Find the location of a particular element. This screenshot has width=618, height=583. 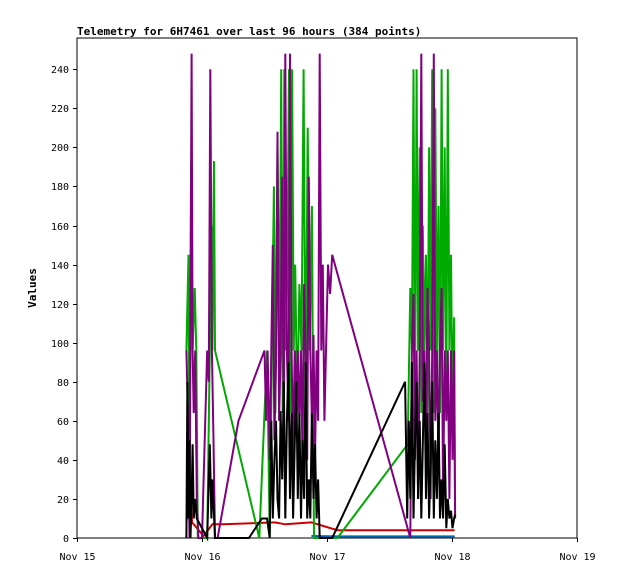

y-tick-label: 160 is located at coordinates (60, 227).